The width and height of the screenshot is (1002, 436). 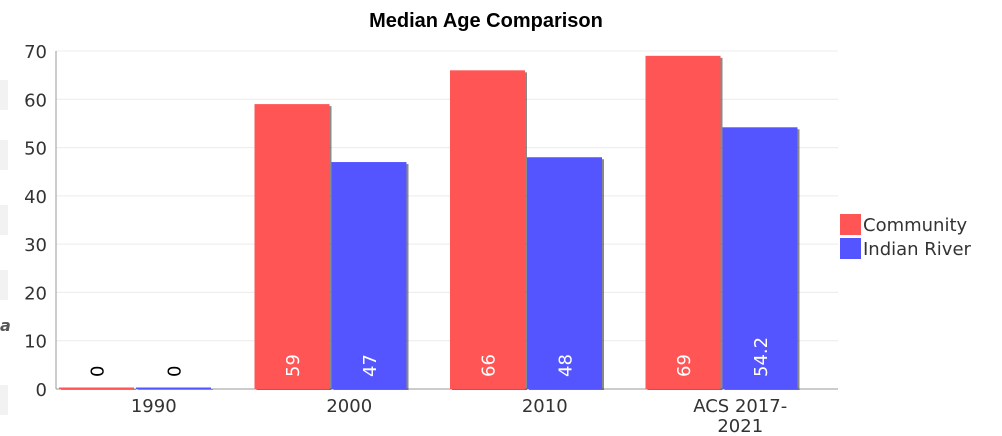 I want to click on data-label-community-2: 66, so click(x=489, y=365).